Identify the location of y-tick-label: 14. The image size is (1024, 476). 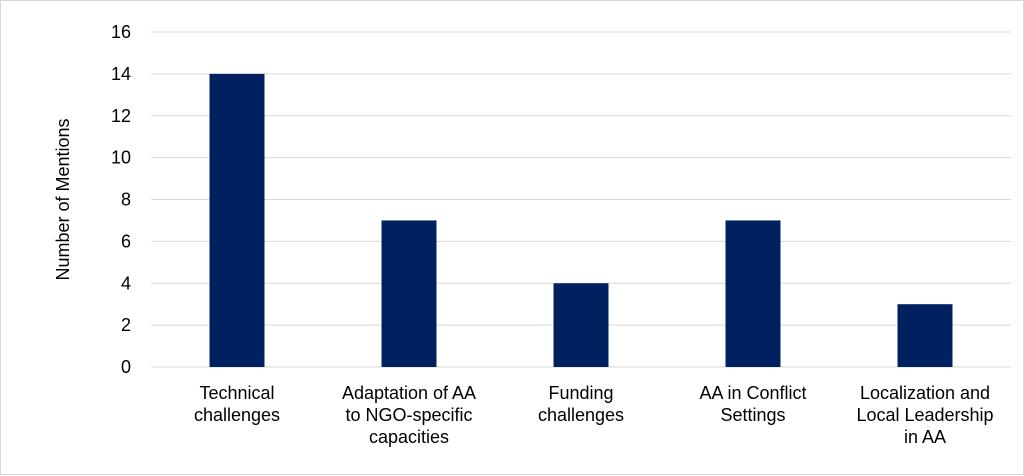
(121, 74).